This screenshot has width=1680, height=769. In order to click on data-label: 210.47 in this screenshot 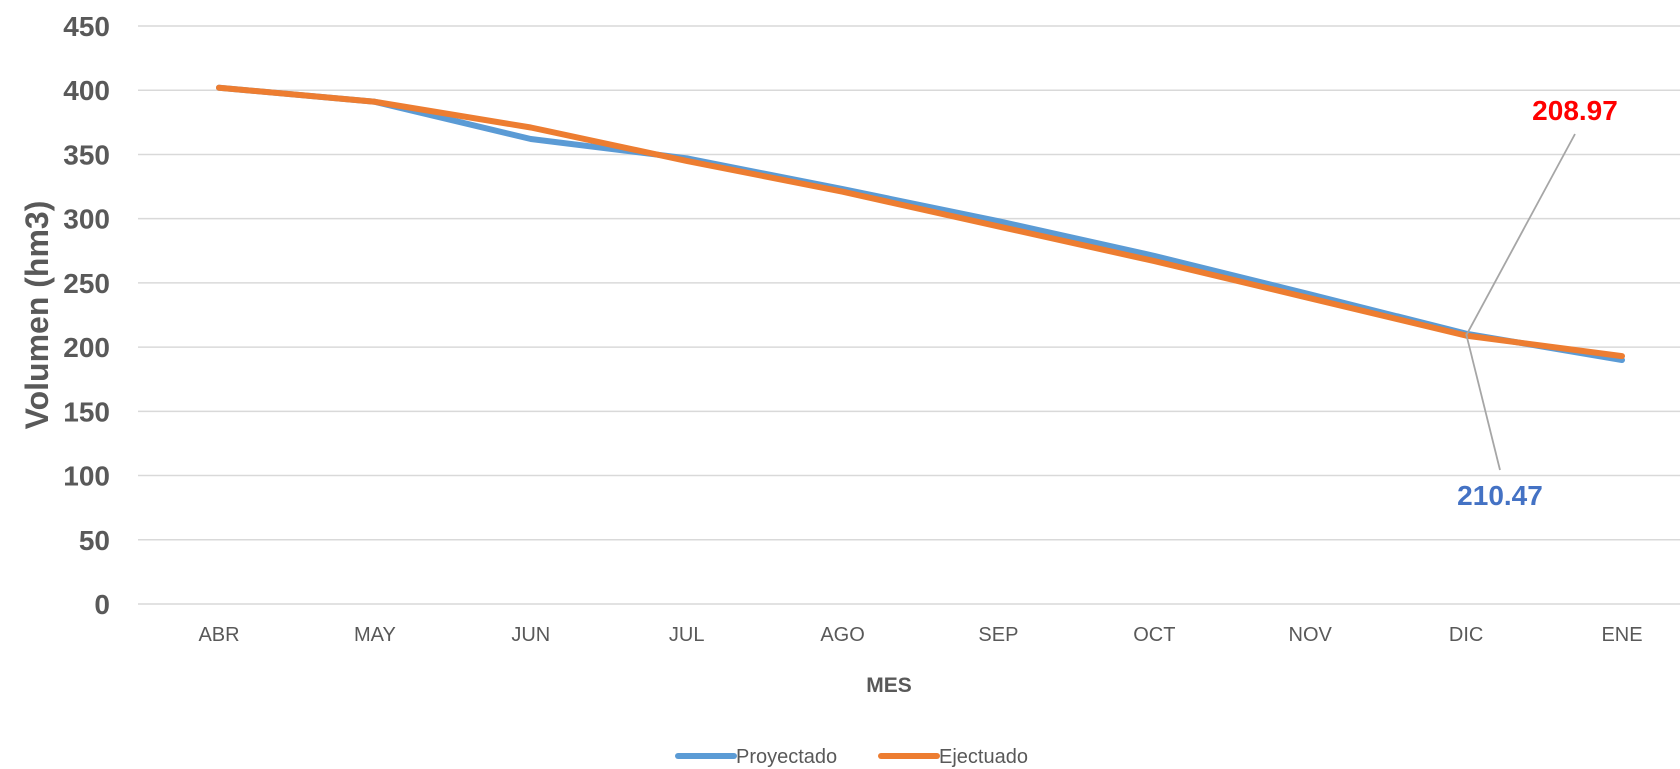, I will do `click(1500, 495)`.